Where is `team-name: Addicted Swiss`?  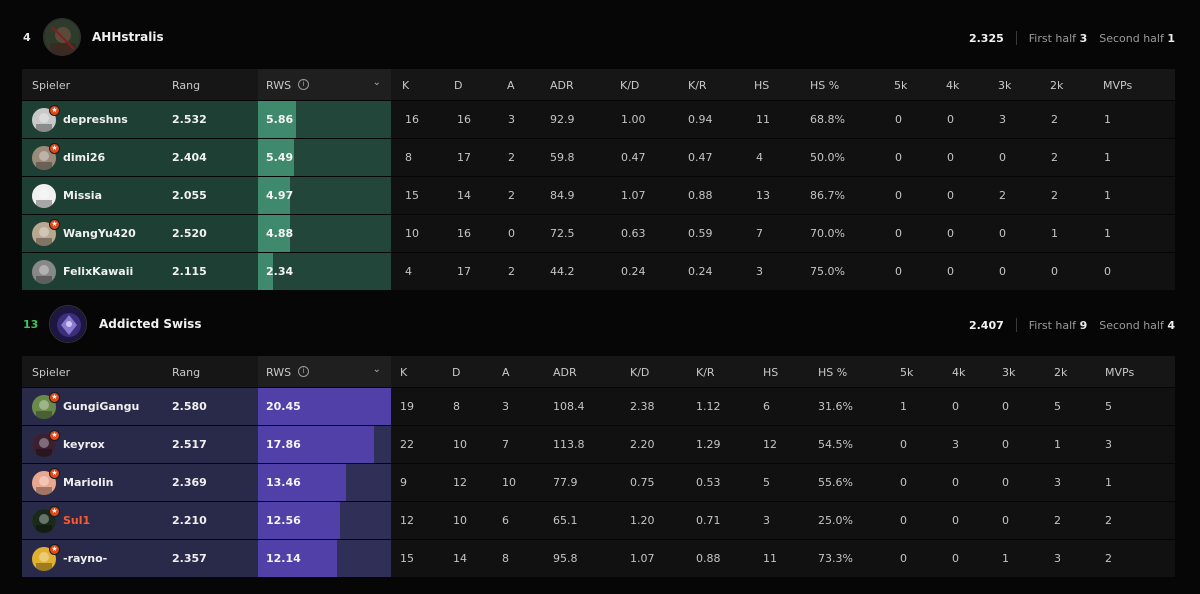 team-name: Addicted Swiss is located at coordinates (150, 324).